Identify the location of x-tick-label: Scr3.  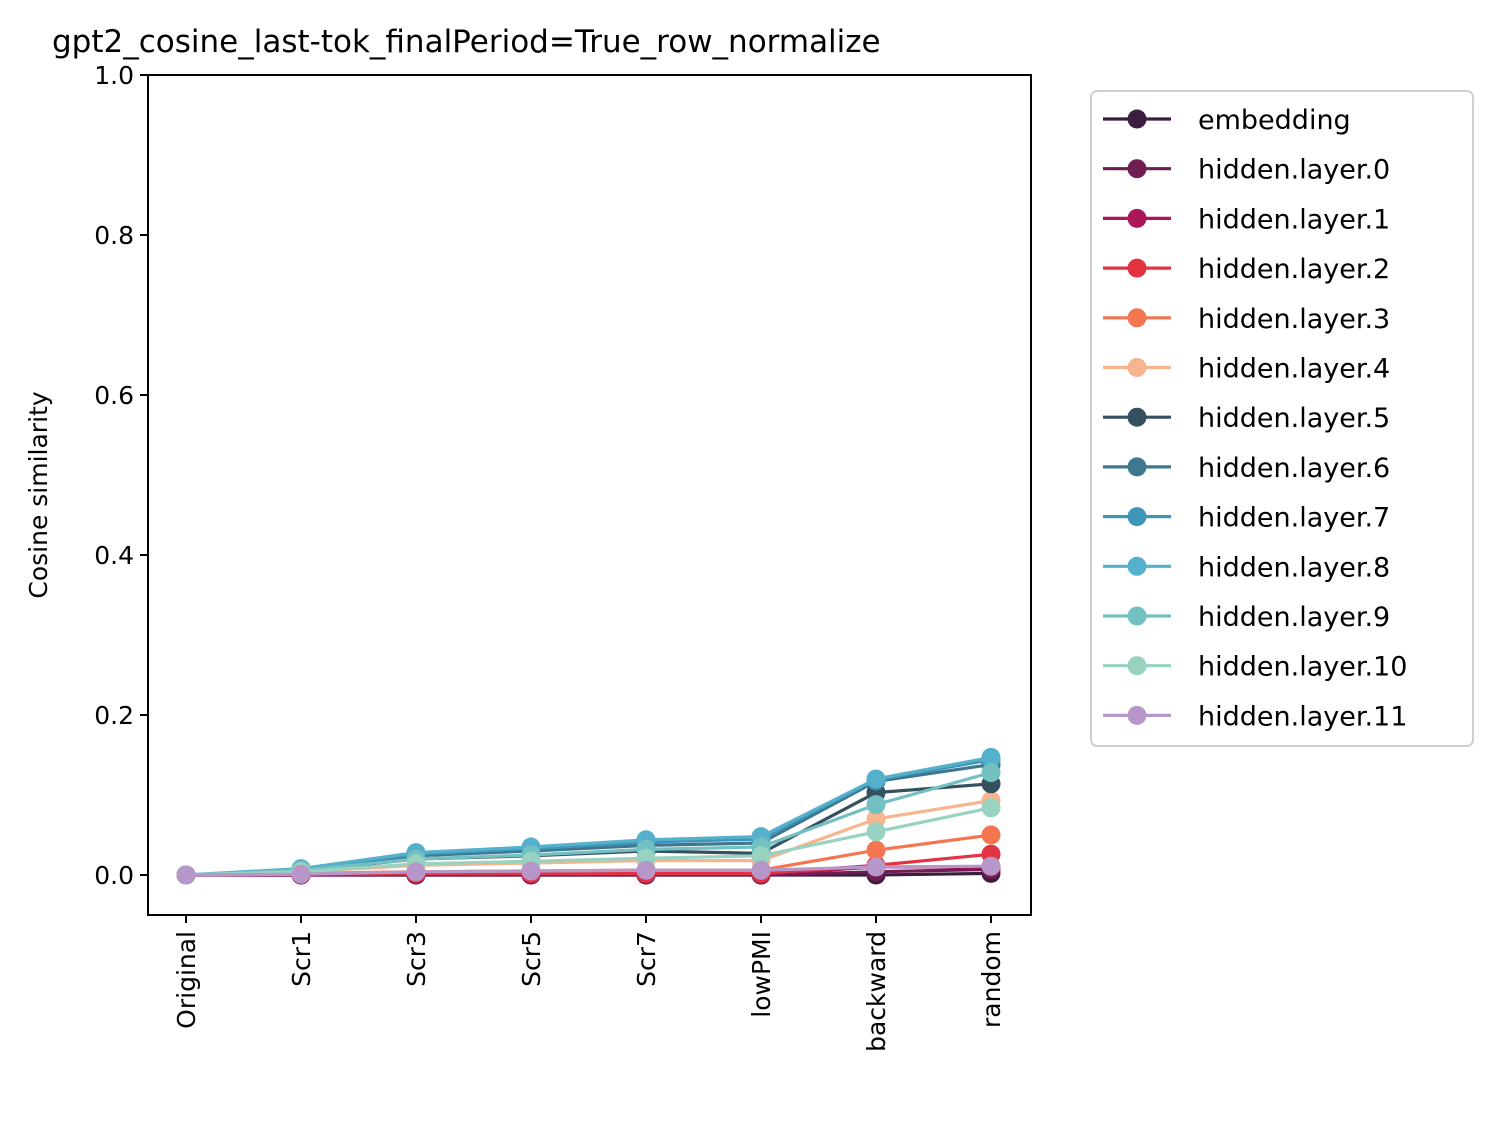
(416, 959).